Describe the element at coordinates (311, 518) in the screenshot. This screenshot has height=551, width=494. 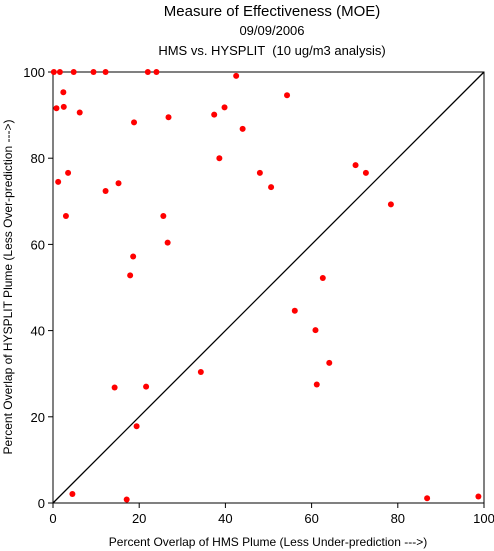
I see `x-tick-label: 60` at that location.